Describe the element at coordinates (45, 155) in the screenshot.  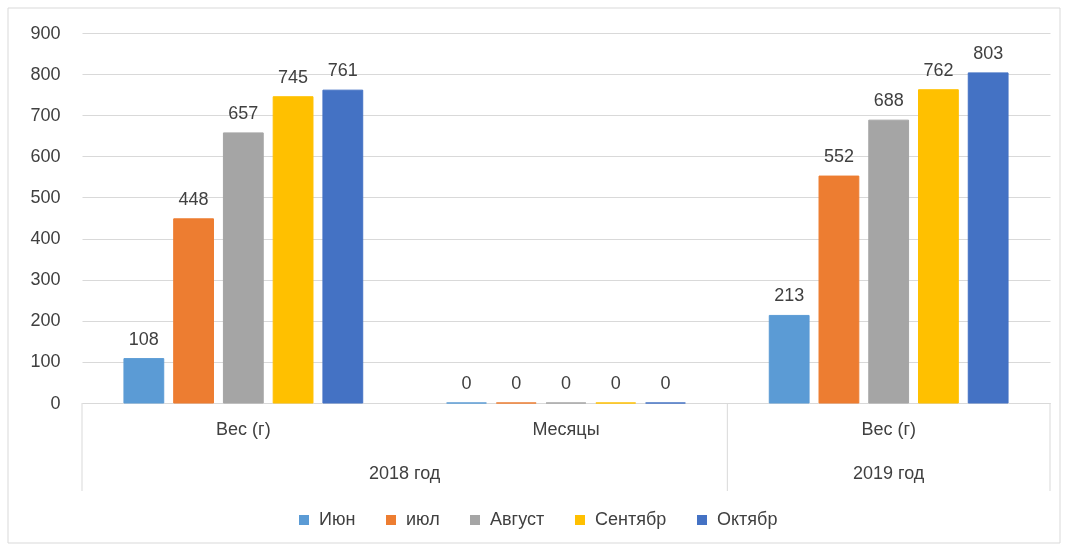
I see `y-tick-label: 600` at that location.